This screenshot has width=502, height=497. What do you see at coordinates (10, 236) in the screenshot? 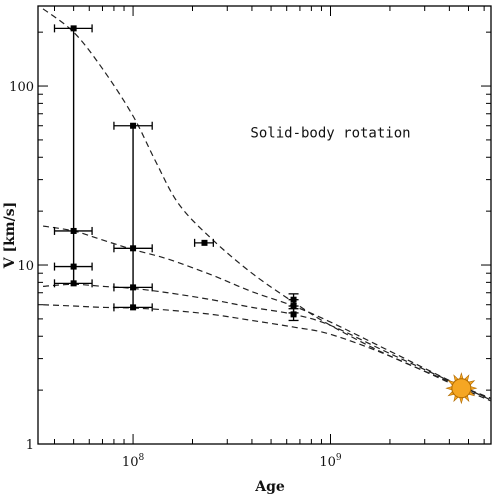
I see `y-axis-label: V [km/s]` at bounding box center [10, 236].